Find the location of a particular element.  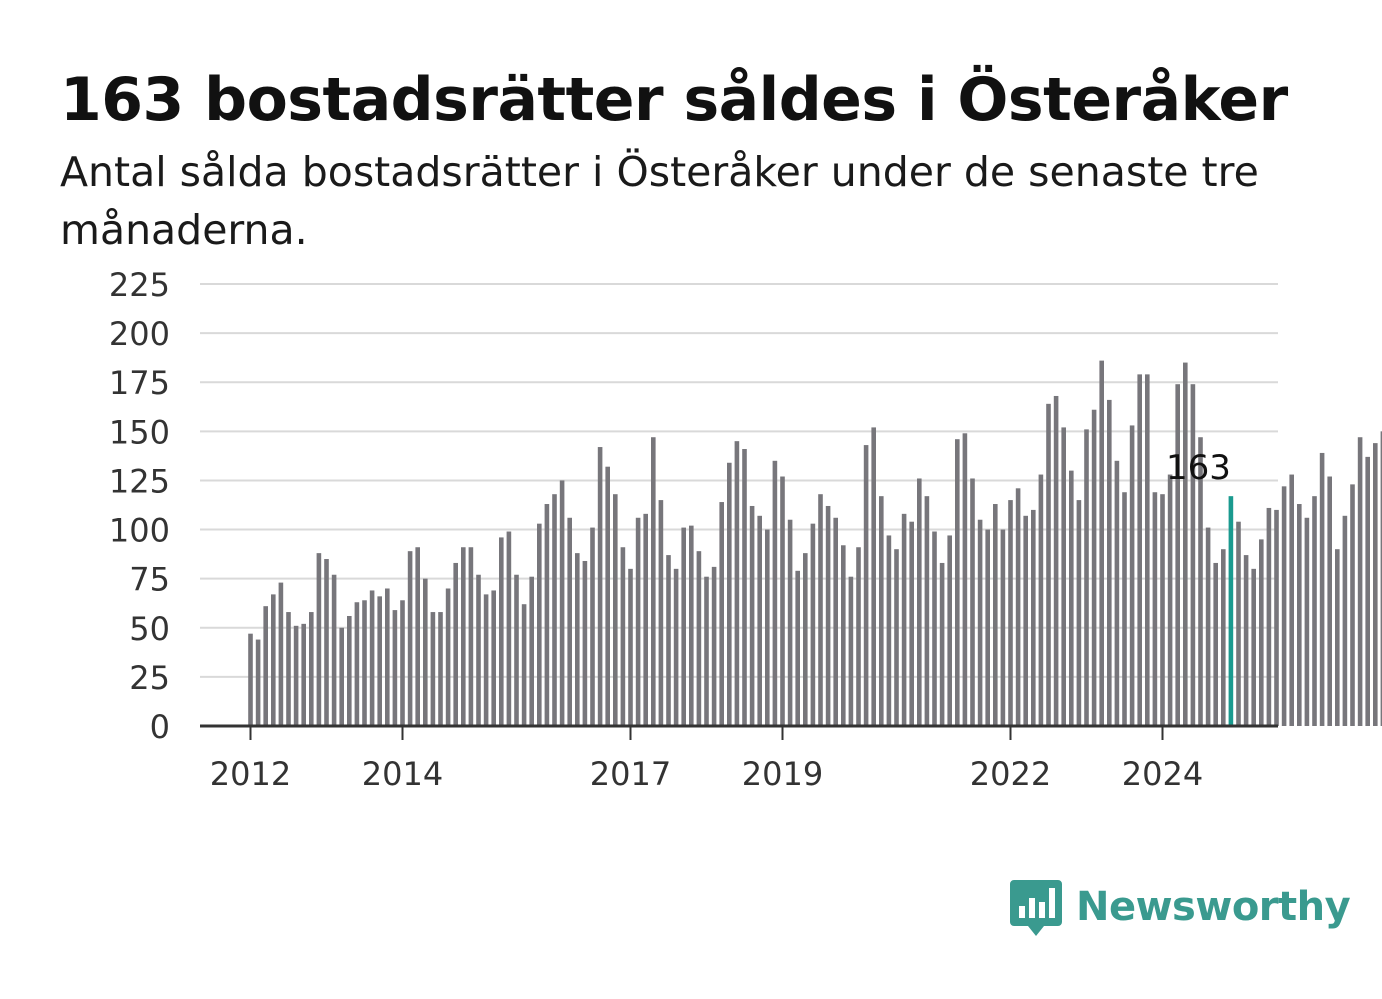

data-label: 163 is located at coordinates (1198, 468).